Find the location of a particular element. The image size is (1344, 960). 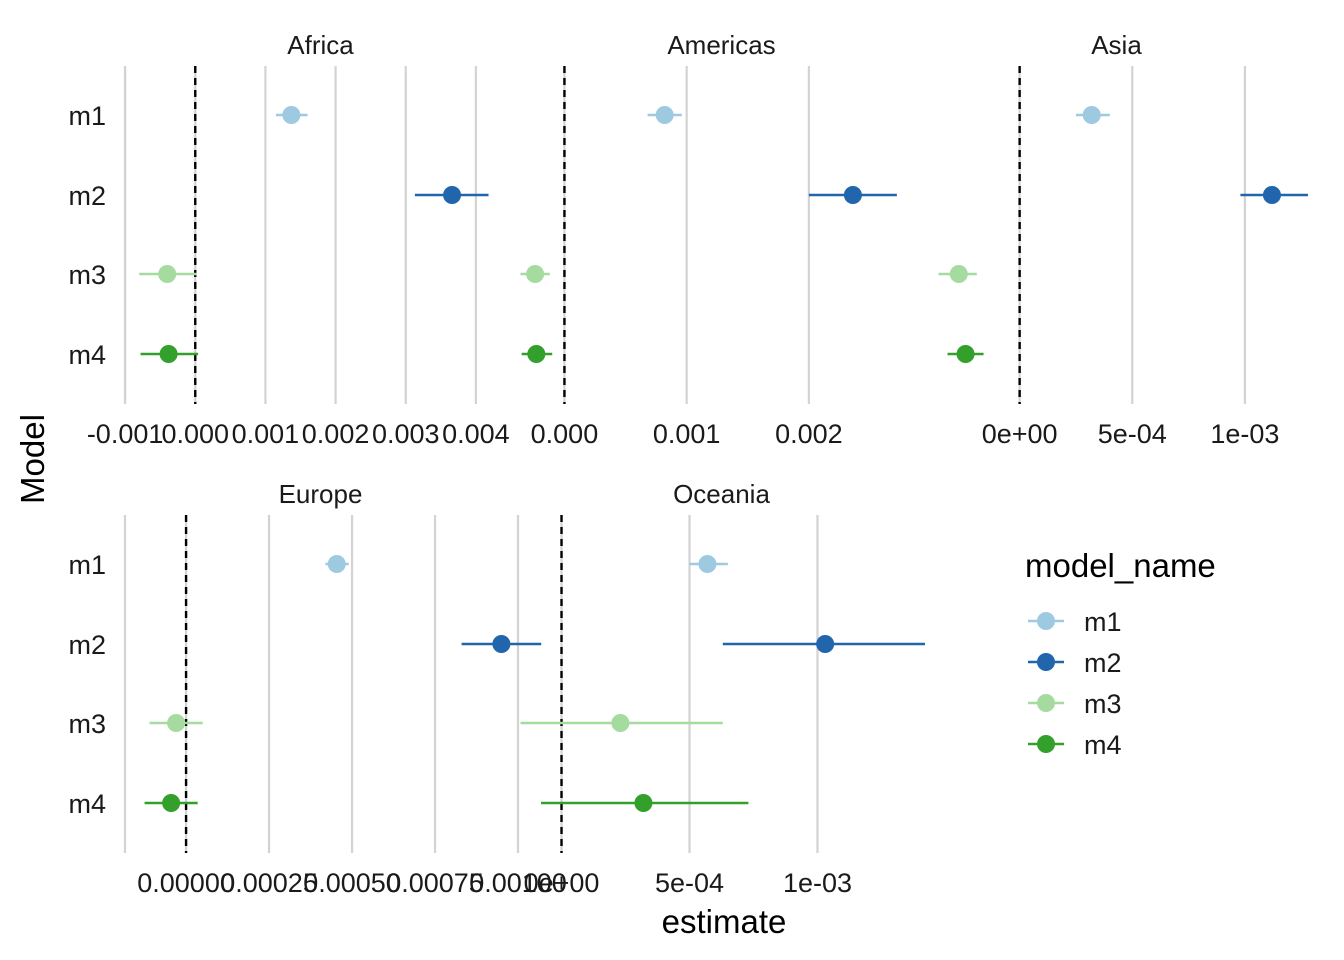

legend-item-m2: m2 is located at coordinates (1075, 663).